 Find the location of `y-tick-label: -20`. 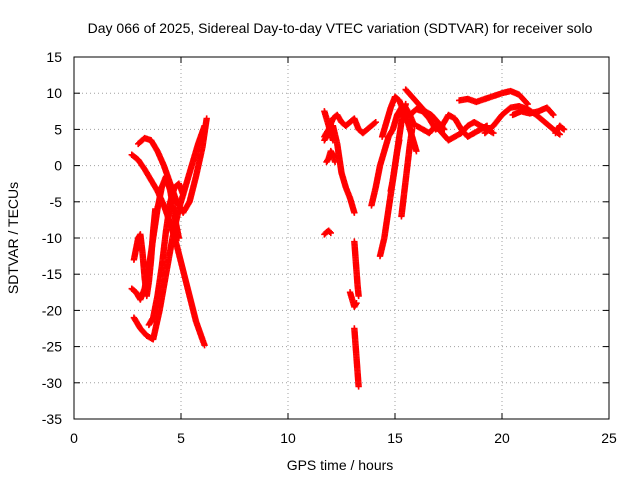

y-tick-label: -20 is located at coordinates (52, 310).